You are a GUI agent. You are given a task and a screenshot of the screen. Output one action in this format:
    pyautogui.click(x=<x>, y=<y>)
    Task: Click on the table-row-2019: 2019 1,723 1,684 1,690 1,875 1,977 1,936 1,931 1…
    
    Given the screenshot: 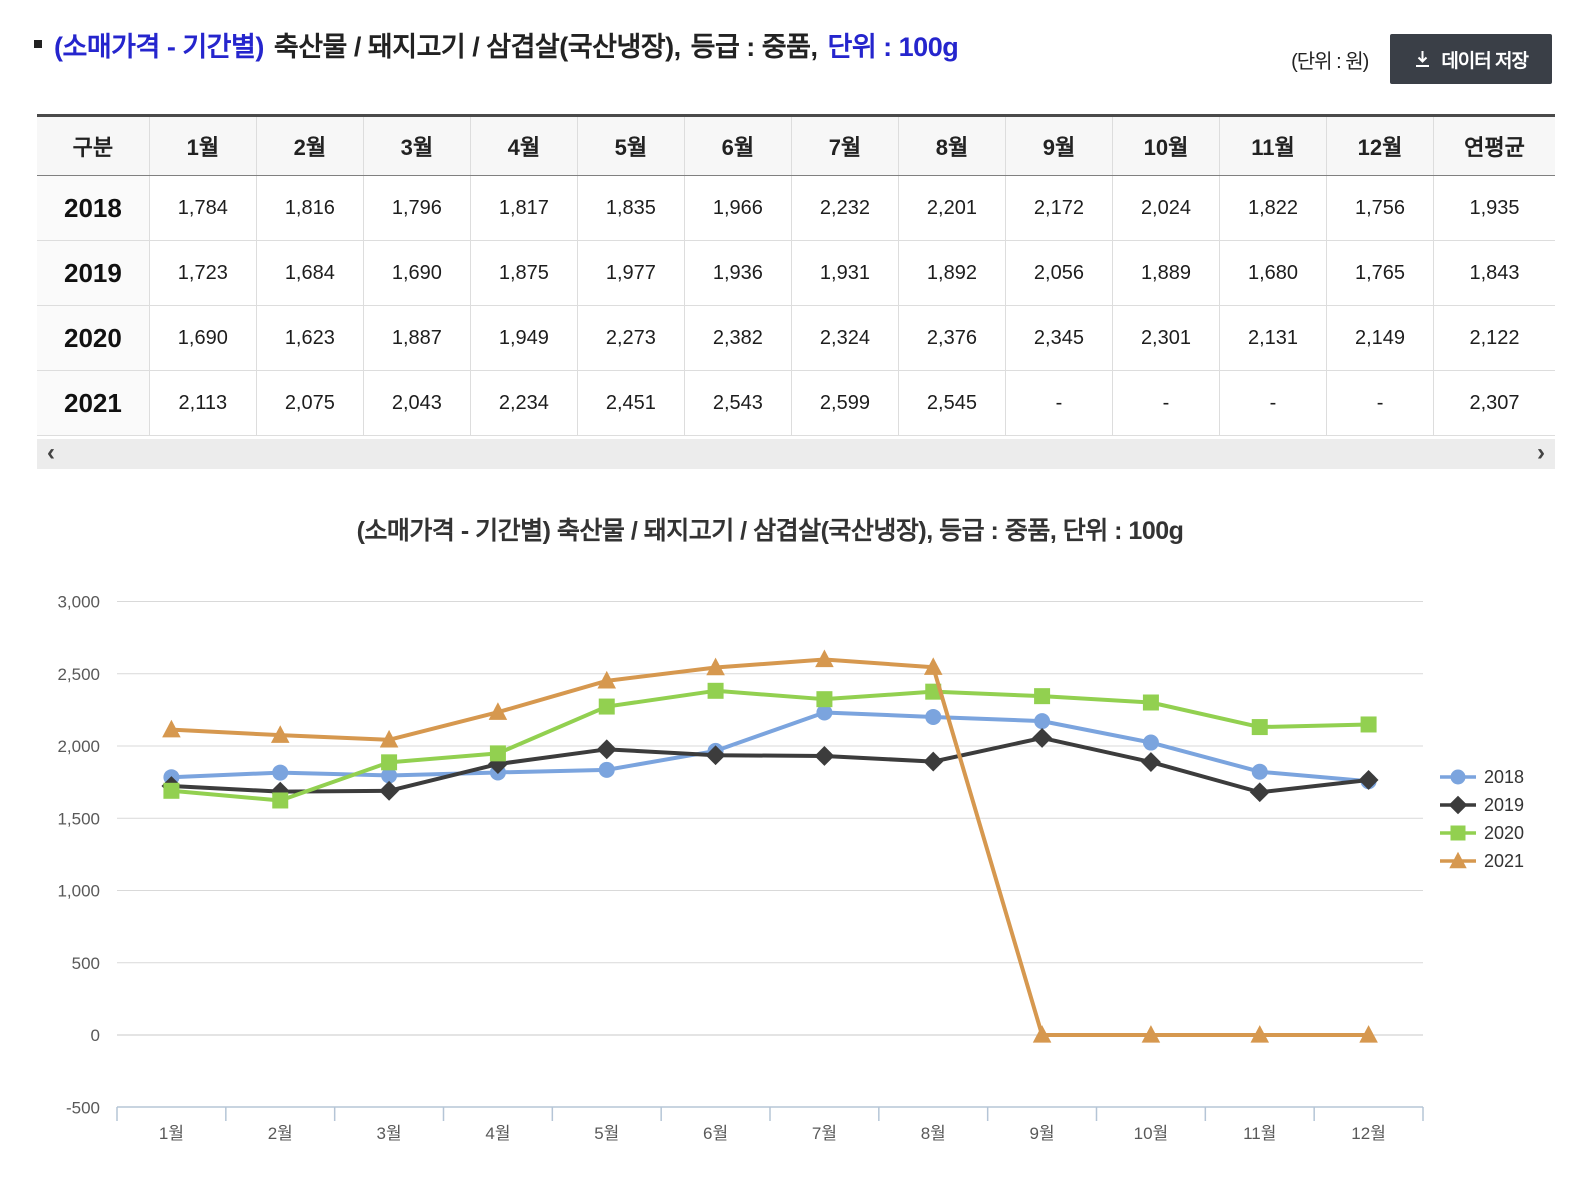 What is the action you would take?
    pyautogui.click(x=796, y=273)
    